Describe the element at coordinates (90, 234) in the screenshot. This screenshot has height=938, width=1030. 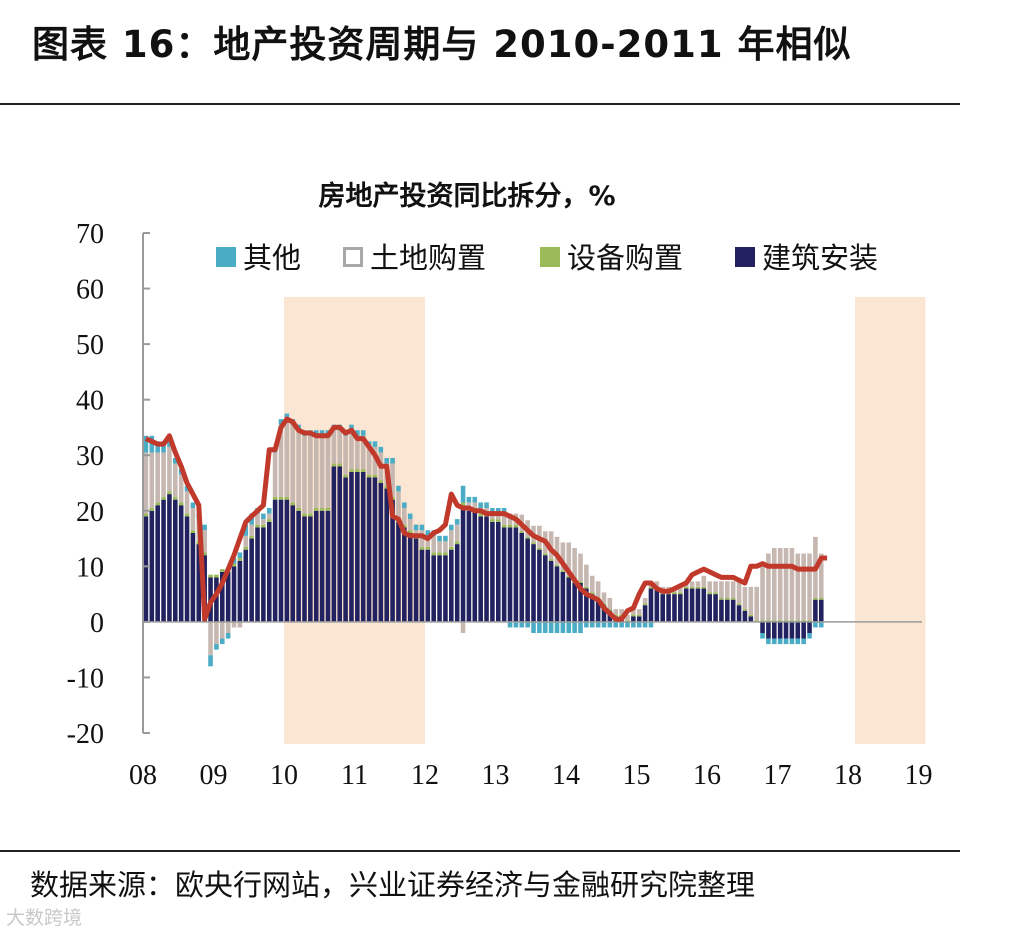
I see `y-tick-label: 70` at that location.